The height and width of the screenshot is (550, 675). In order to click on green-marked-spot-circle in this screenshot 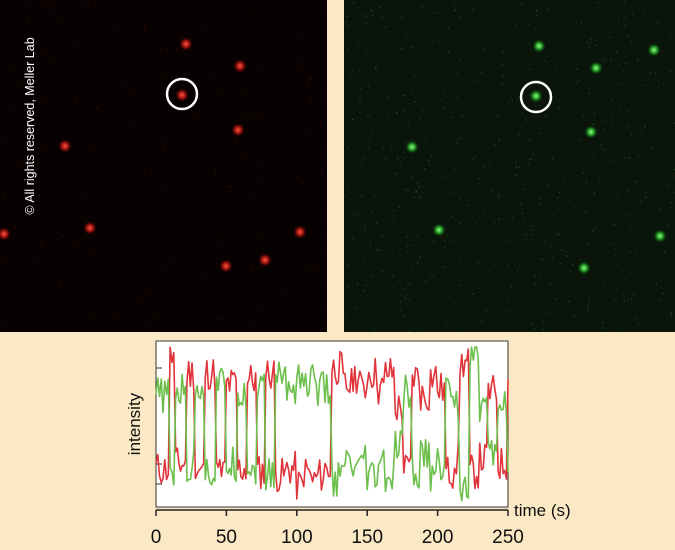, I will do `click(536, 97)`.